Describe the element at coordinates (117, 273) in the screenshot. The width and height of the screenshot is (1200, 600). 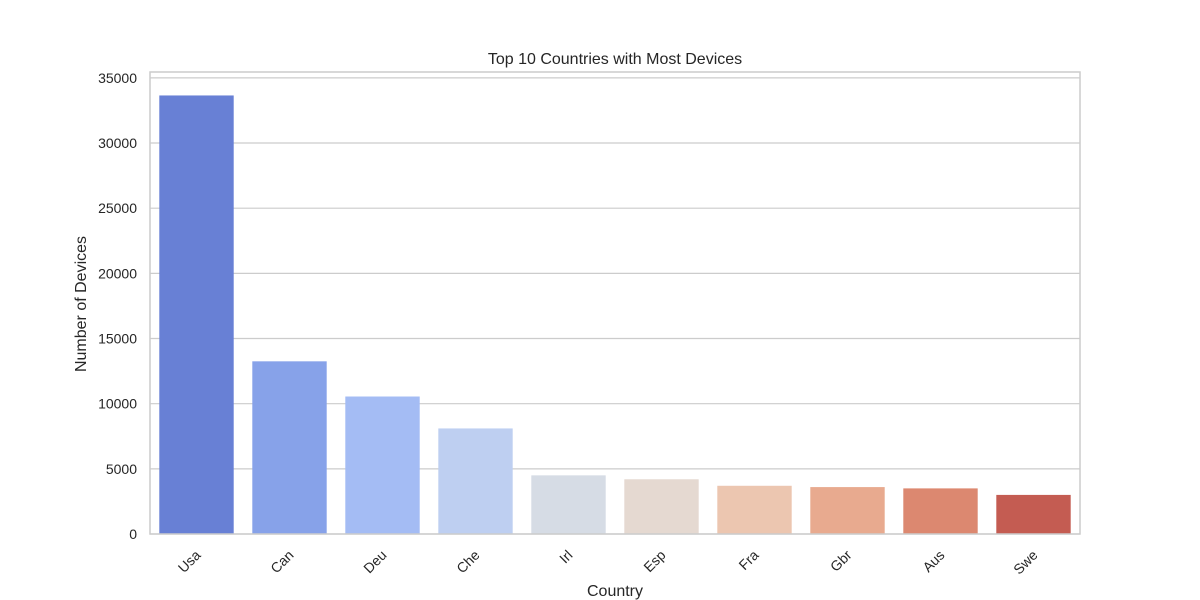
I see `y-tick-label: 20000` at that location.